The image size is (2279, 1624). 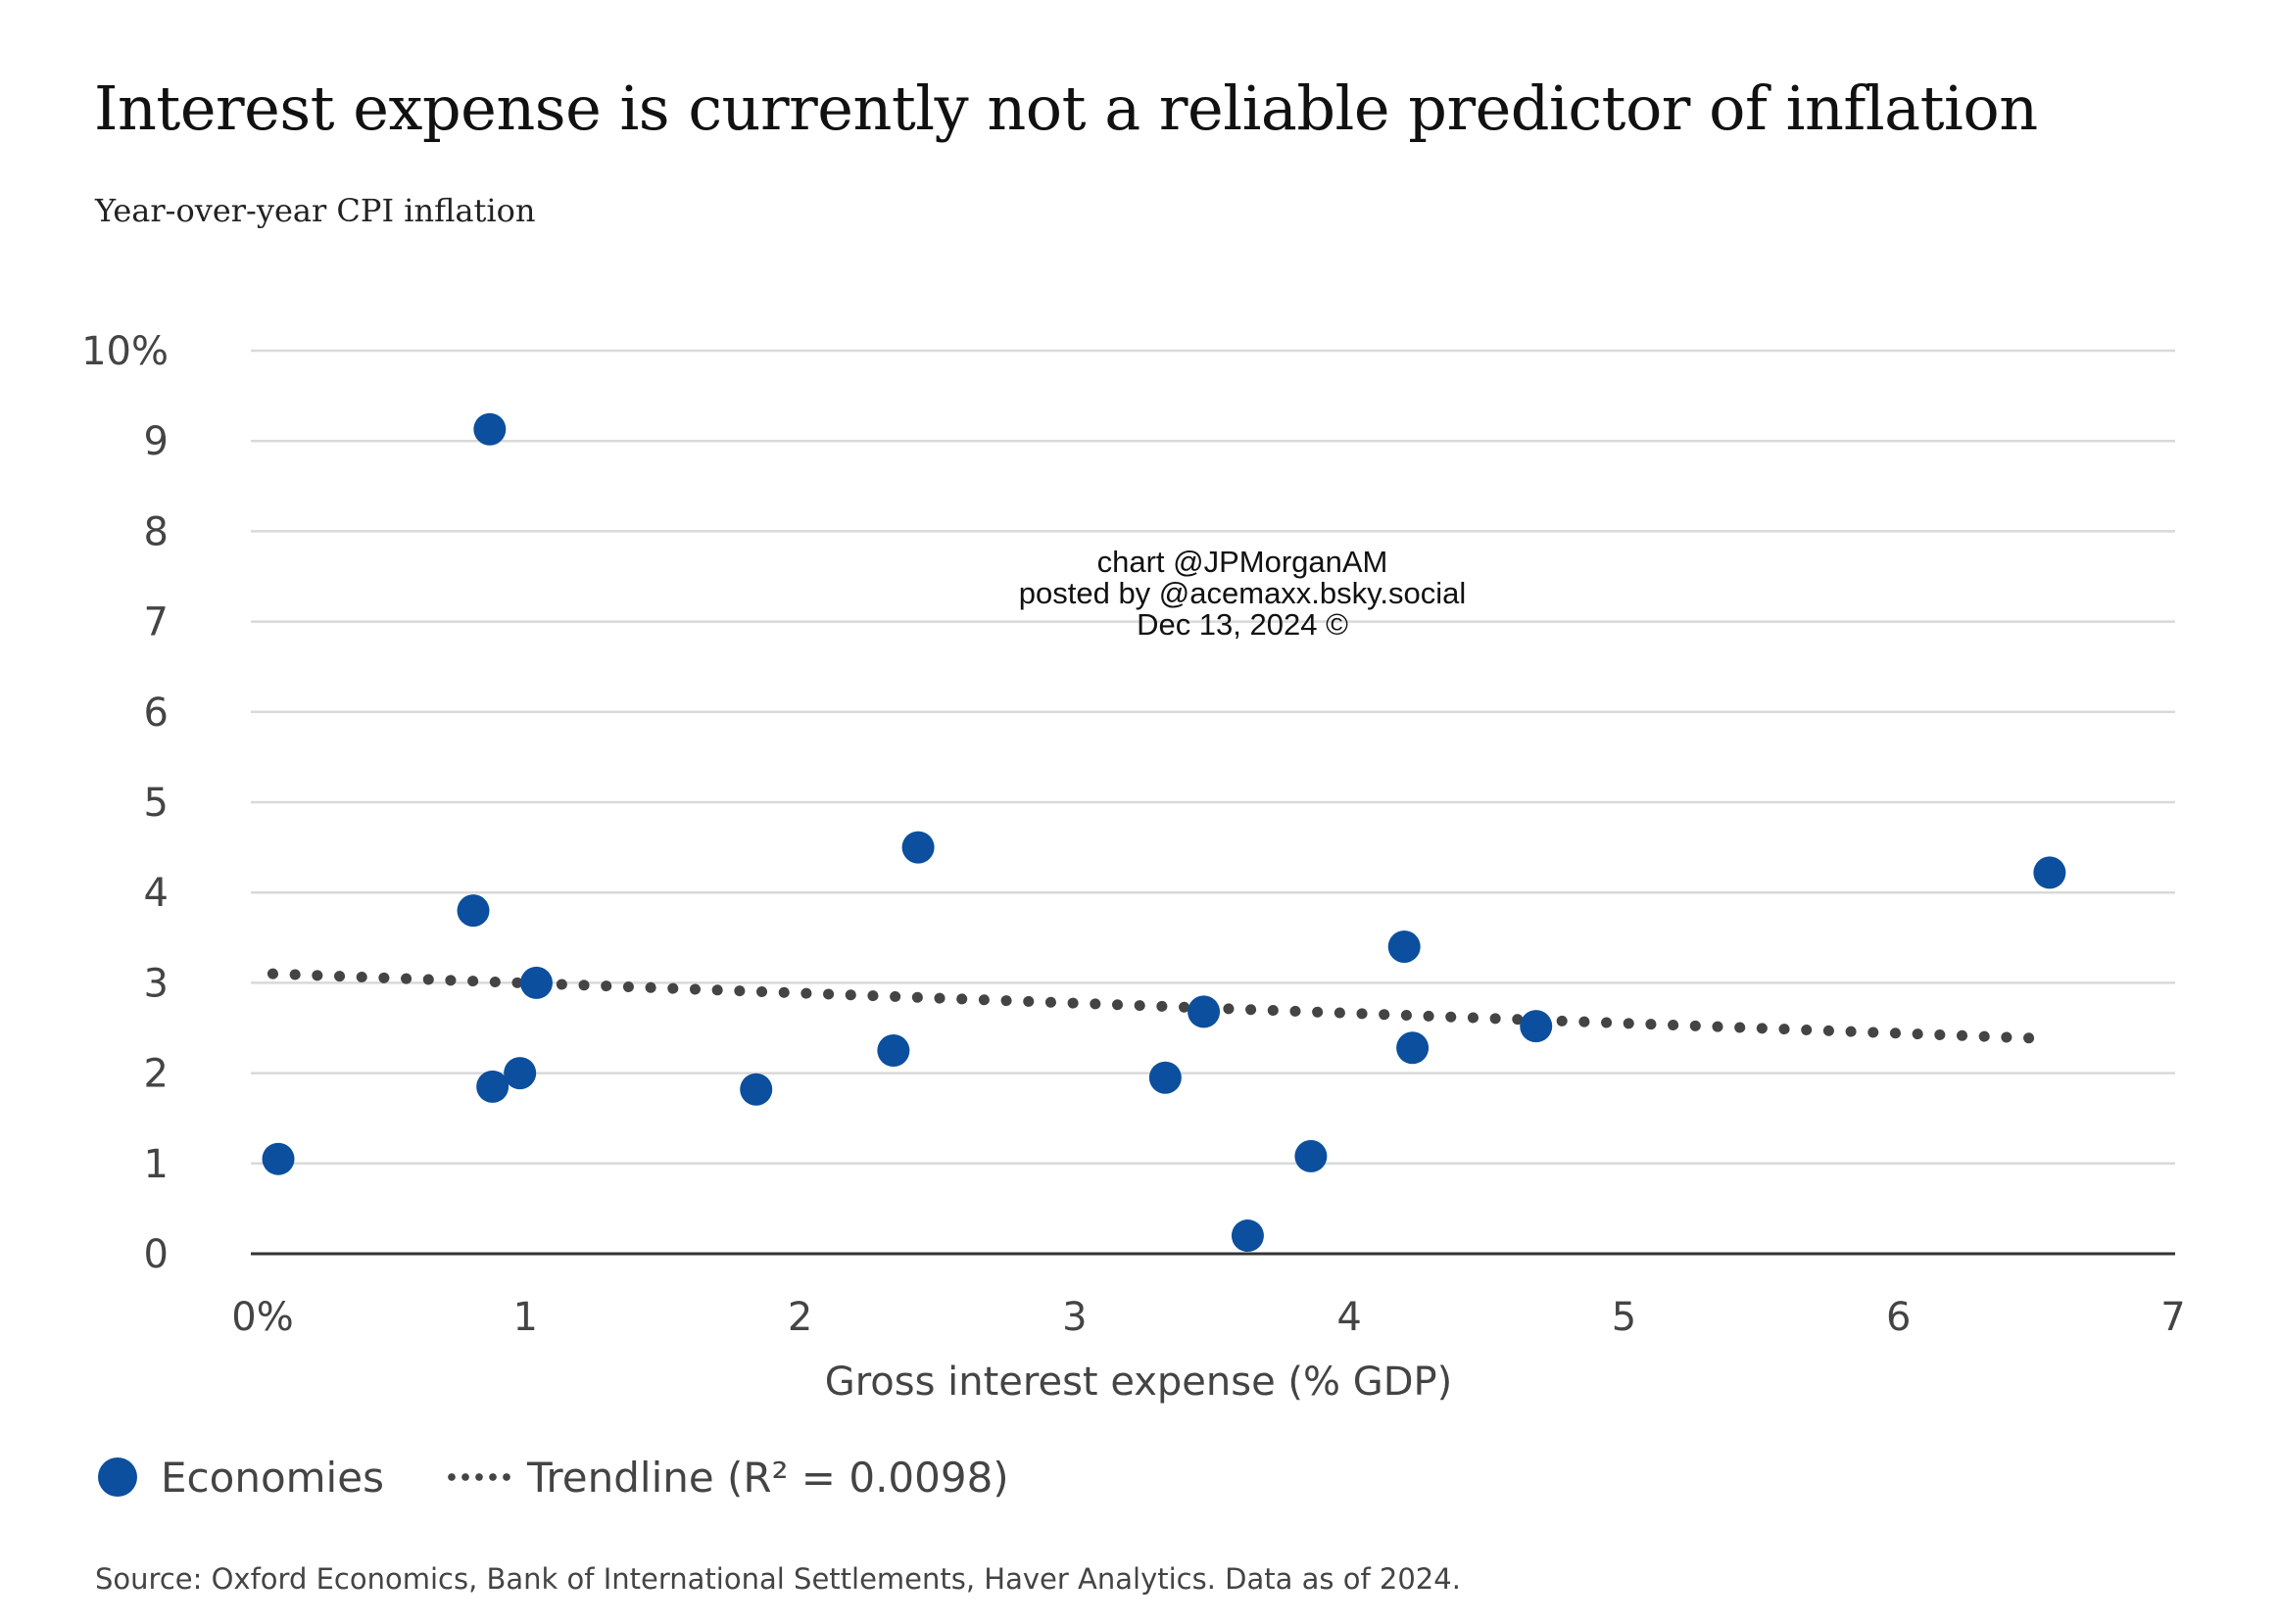 I want to click on y-tick-label: 1, so click(x=156, y=1164).